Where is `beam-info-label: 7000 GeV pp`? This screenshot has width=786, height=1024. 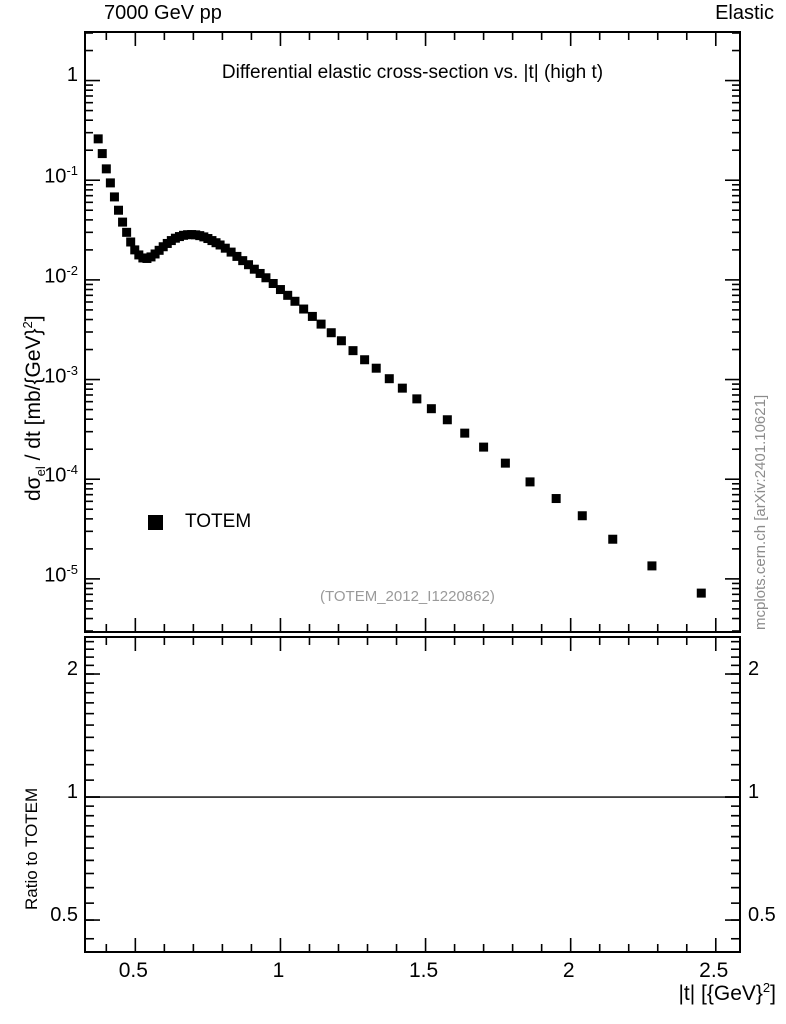
beam-info-label: 7000 GeV pp is located at coordinates (163, 13).